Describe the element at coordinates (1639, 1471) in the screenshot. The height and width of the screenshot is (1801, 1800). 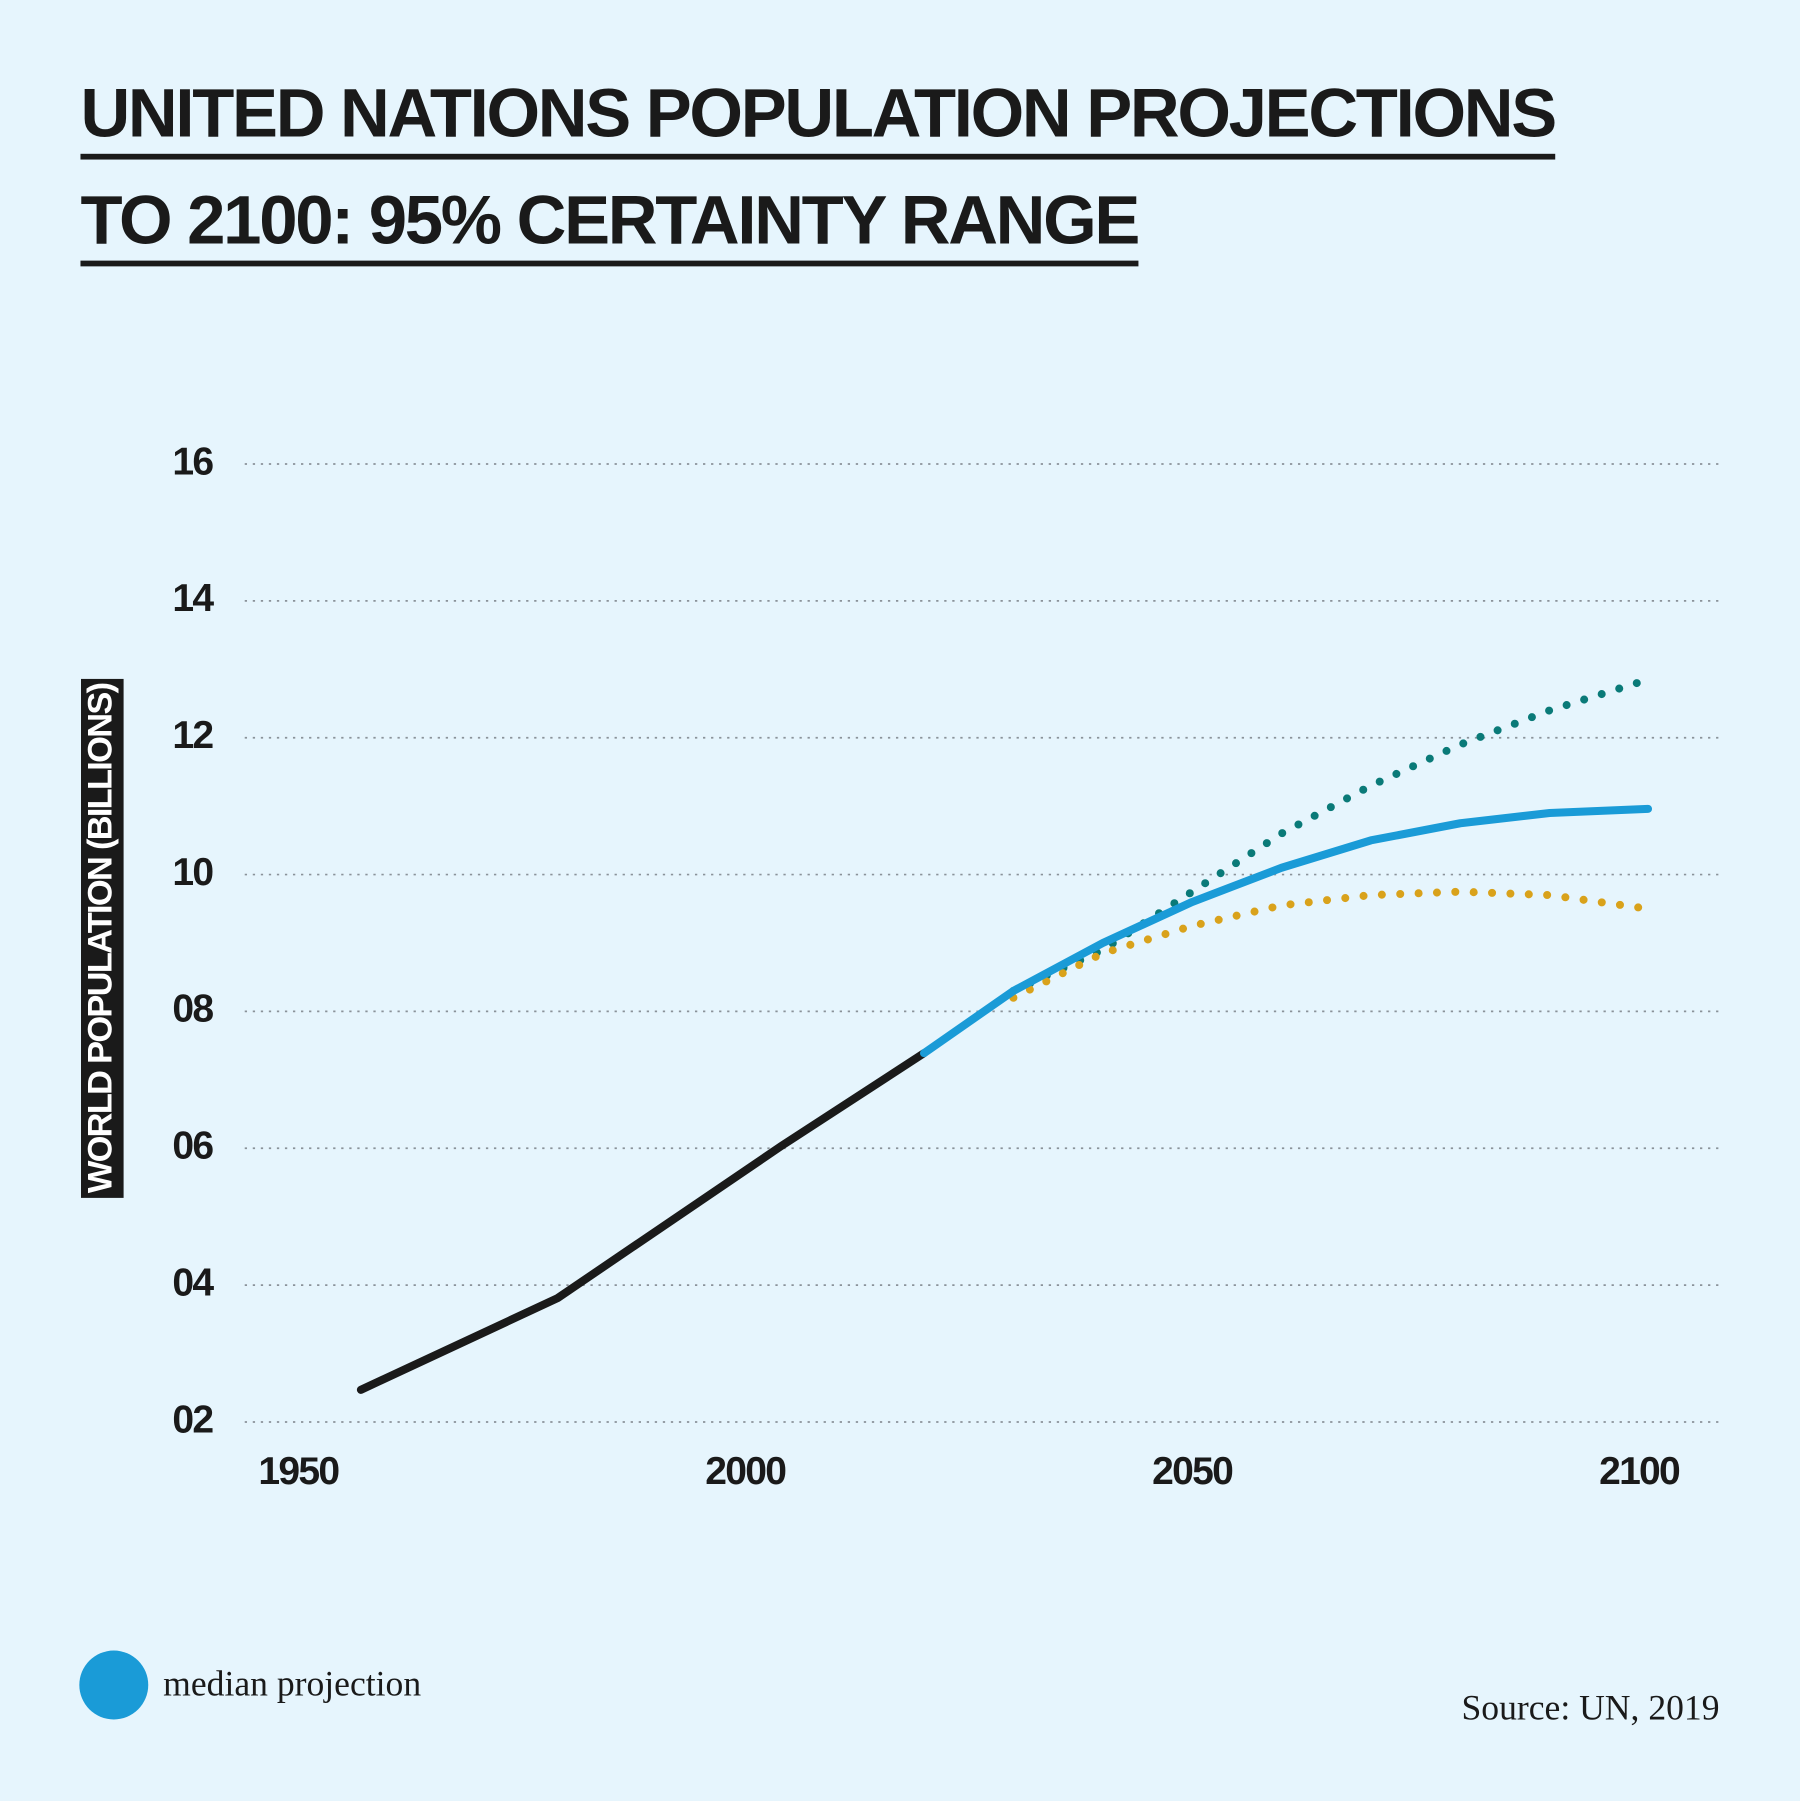
I see `x-tick-label: 2100` at that location.